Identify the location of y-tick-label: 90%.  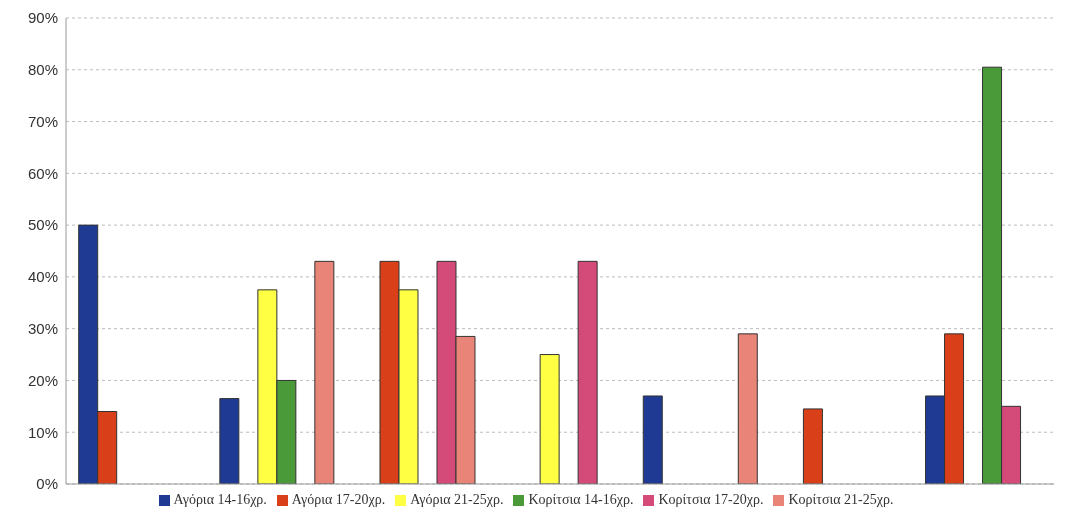
(42, 18).